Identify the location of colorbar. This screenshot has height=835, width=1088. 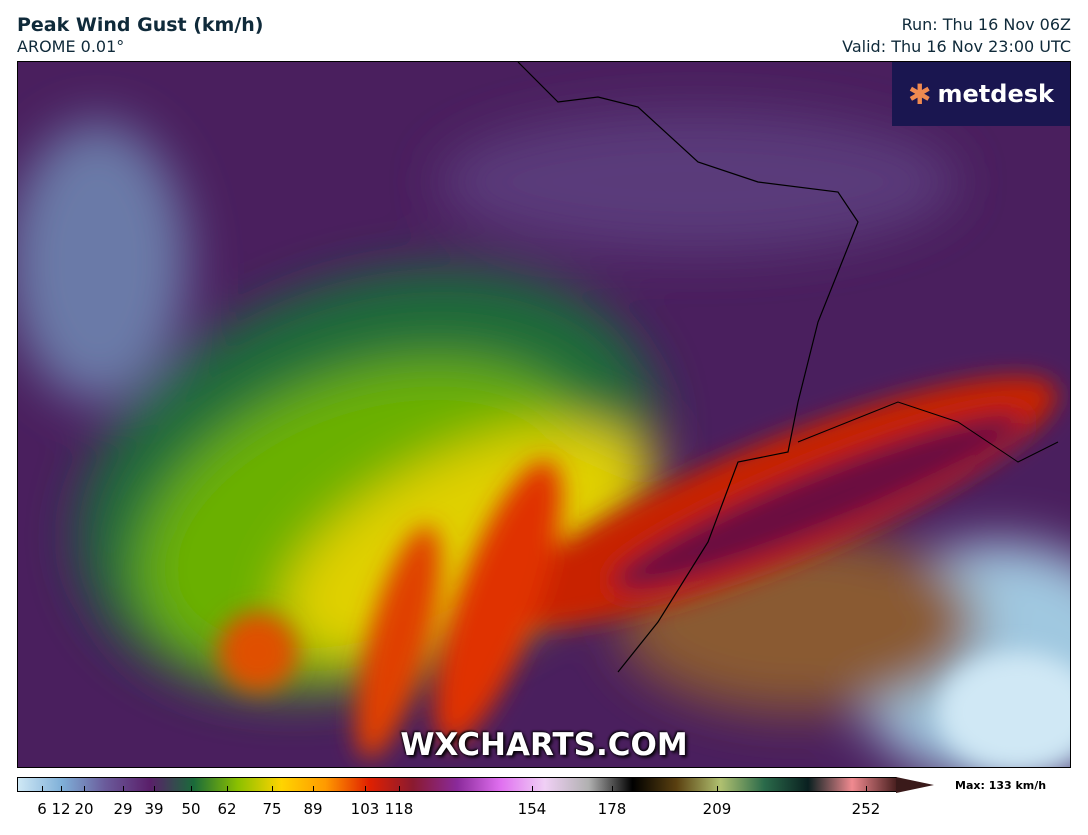
(457, 784).